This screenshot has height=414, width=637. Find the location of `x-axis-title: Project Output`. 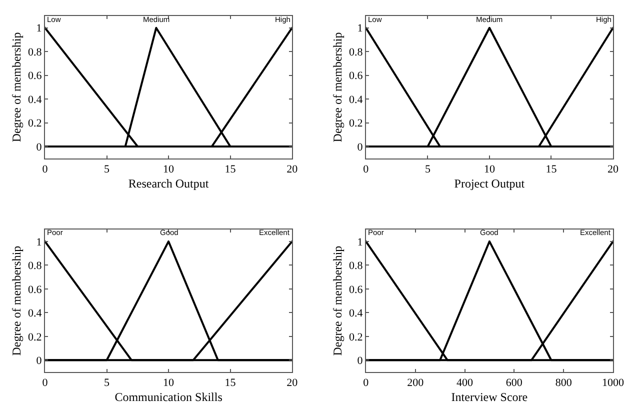

x-axis-title: Project Output is located at coordinates (490, 183).